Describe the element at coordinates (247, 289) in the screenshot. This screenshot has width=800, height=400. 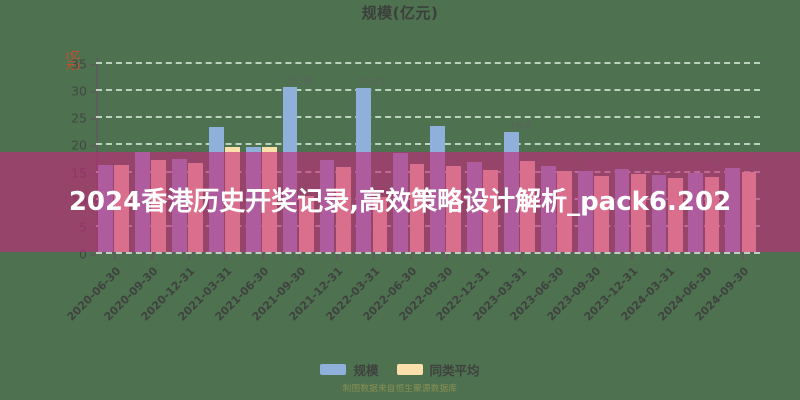
I see `x-tick-cell: 2021-06-30` at that location.